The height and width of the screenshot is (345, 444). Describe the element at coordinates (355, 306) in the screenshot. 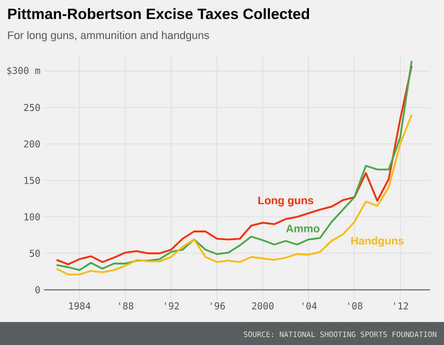

I see `x-tick-label: '08` at that location.